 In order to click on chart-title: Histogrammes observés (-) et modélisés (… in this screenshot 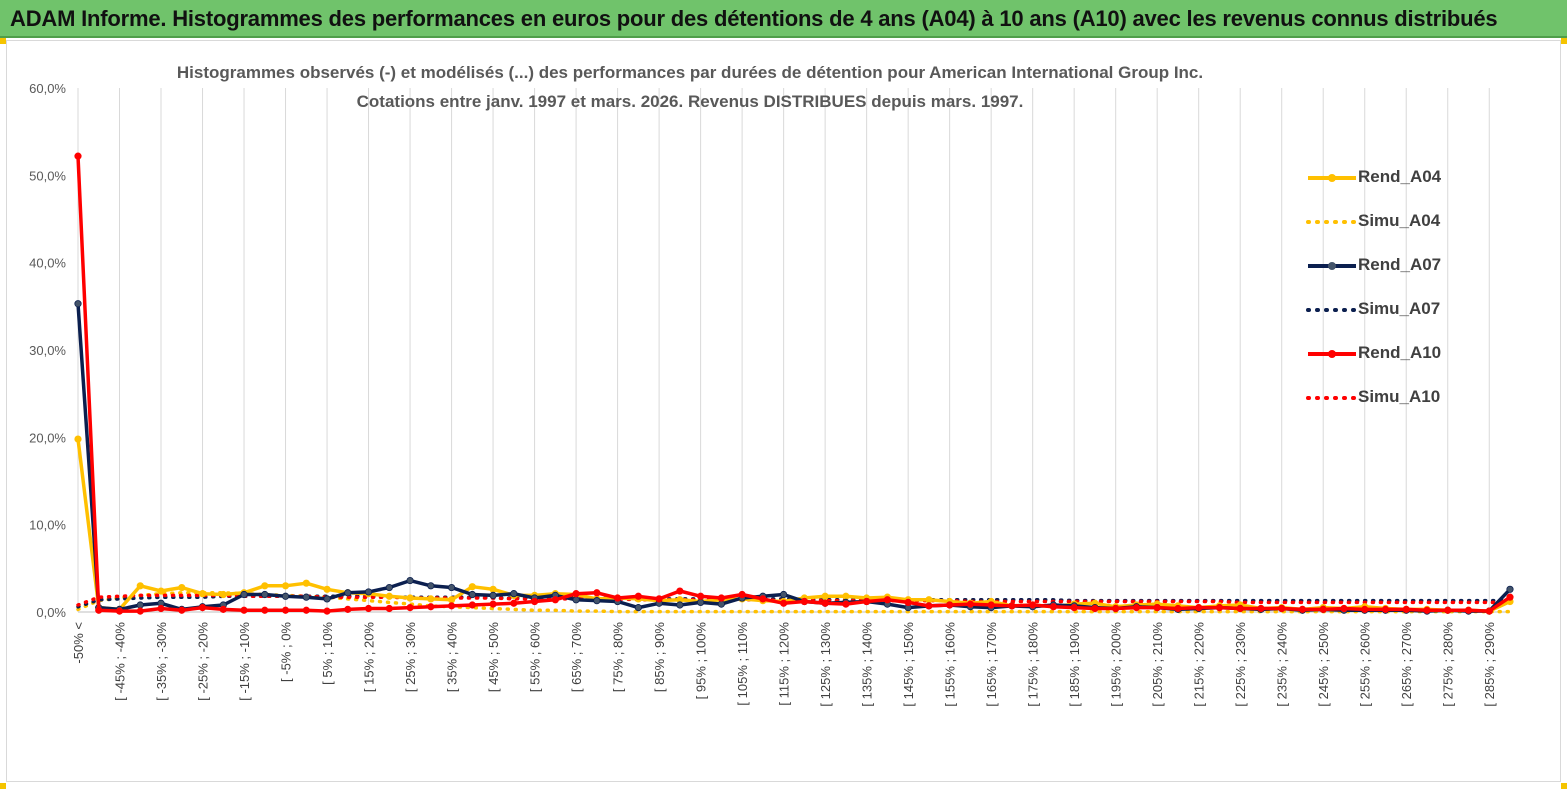, I will do `click(690, 72)`.